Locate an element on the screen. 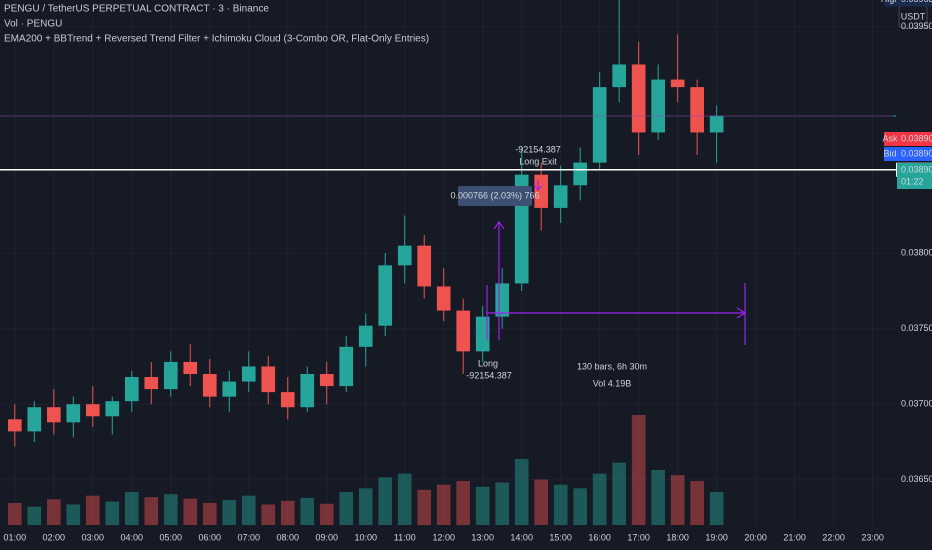 Image resolution: width=932 pixels, height=550 pixels. x-tick-label: 08:00 is located at coordinates (287, 537).